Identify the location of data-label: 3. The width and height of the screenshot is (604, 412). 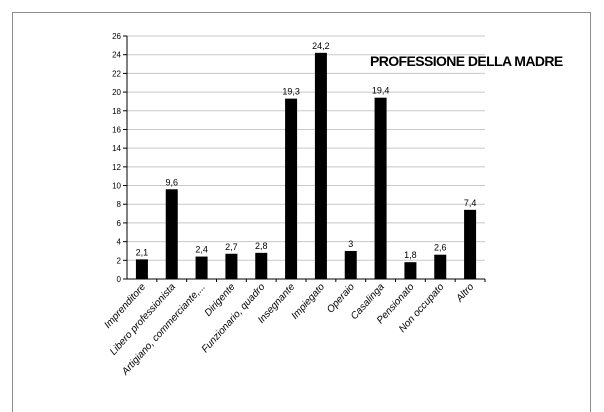
(350, 244).